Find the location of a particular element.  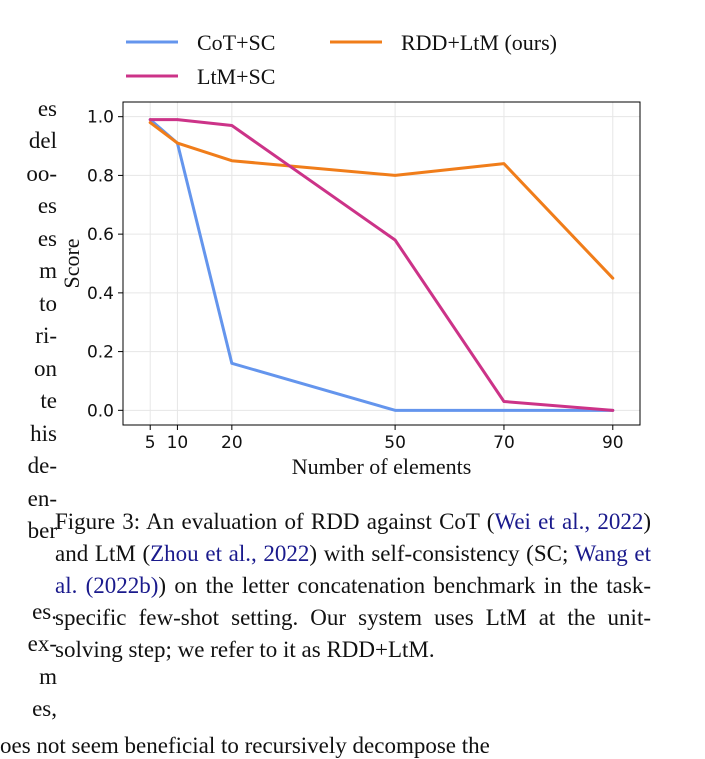

left-fragment: en- is located at coordinates (42, 498).